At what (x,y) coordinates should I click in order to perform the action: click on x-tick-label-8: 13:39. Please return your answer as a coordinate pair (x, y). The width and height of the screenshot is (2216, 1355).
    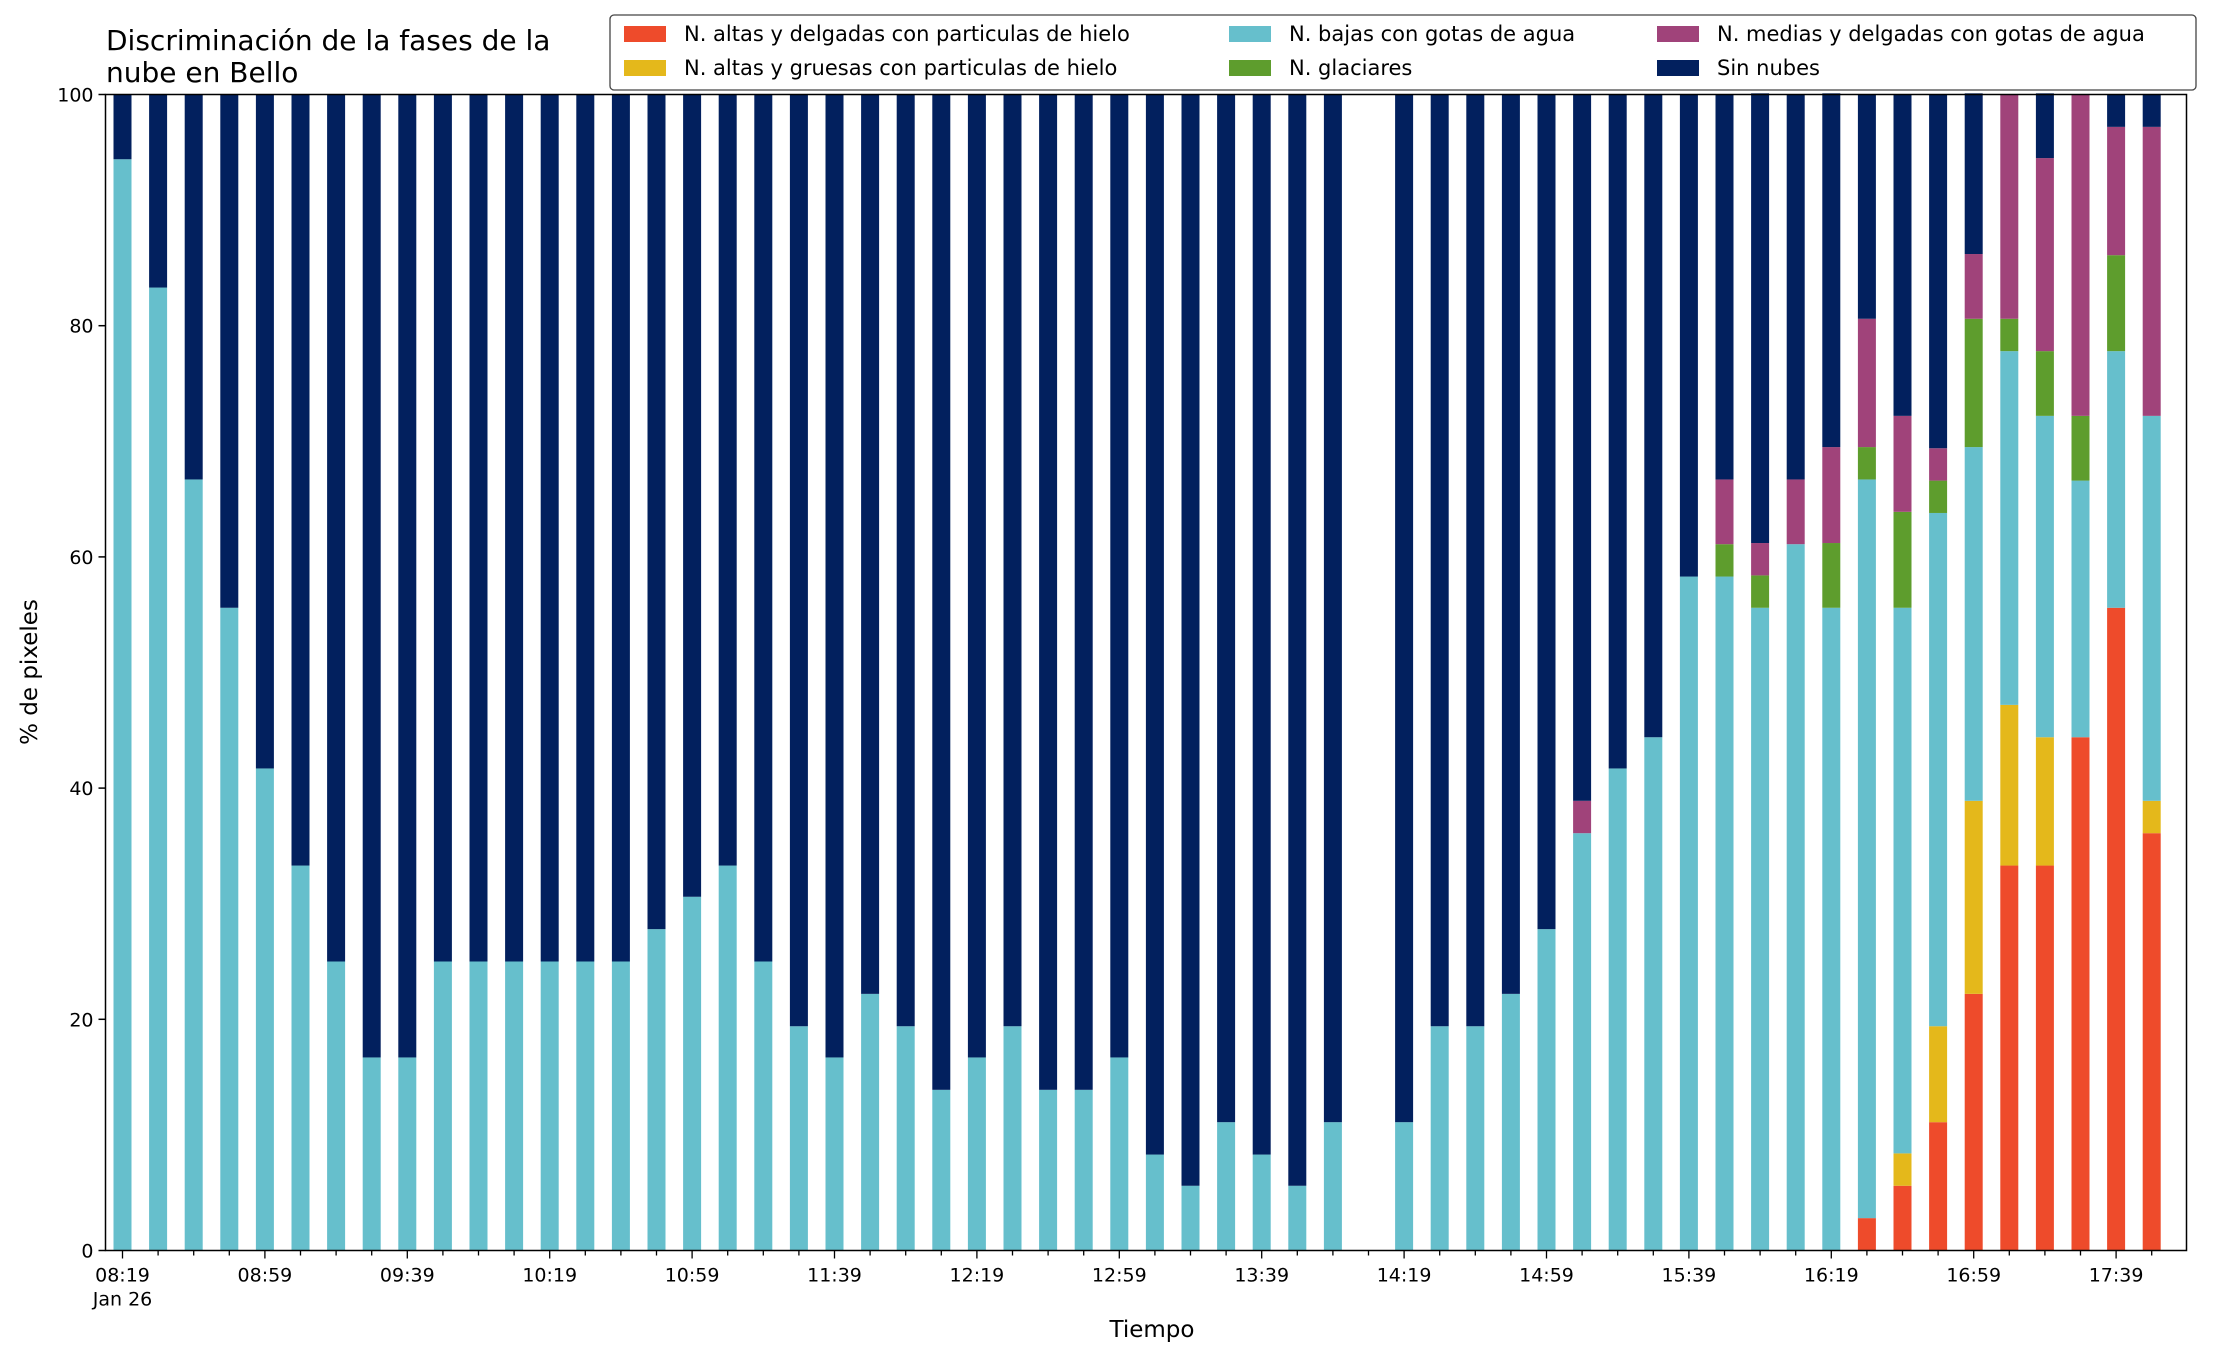
    Looking at the image, I should click on (1261, 1276).